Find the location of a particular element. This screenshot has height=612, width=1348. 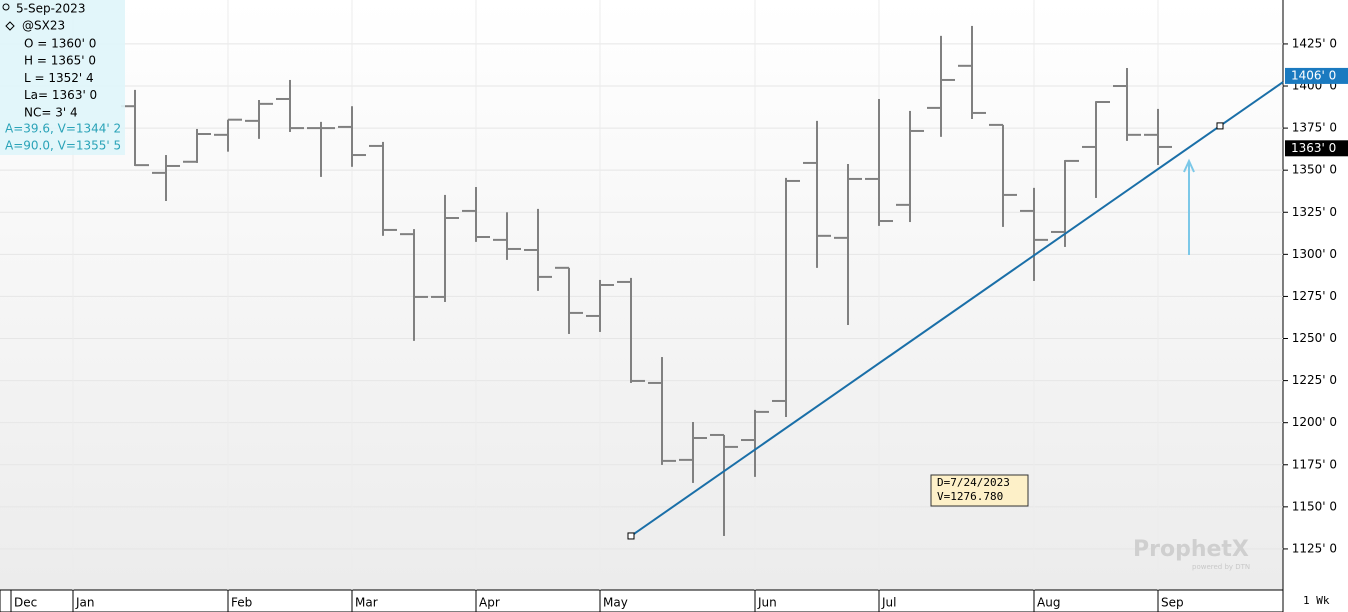

annotation-text: D=7/24/2023 is located at coordinates (973, 482).